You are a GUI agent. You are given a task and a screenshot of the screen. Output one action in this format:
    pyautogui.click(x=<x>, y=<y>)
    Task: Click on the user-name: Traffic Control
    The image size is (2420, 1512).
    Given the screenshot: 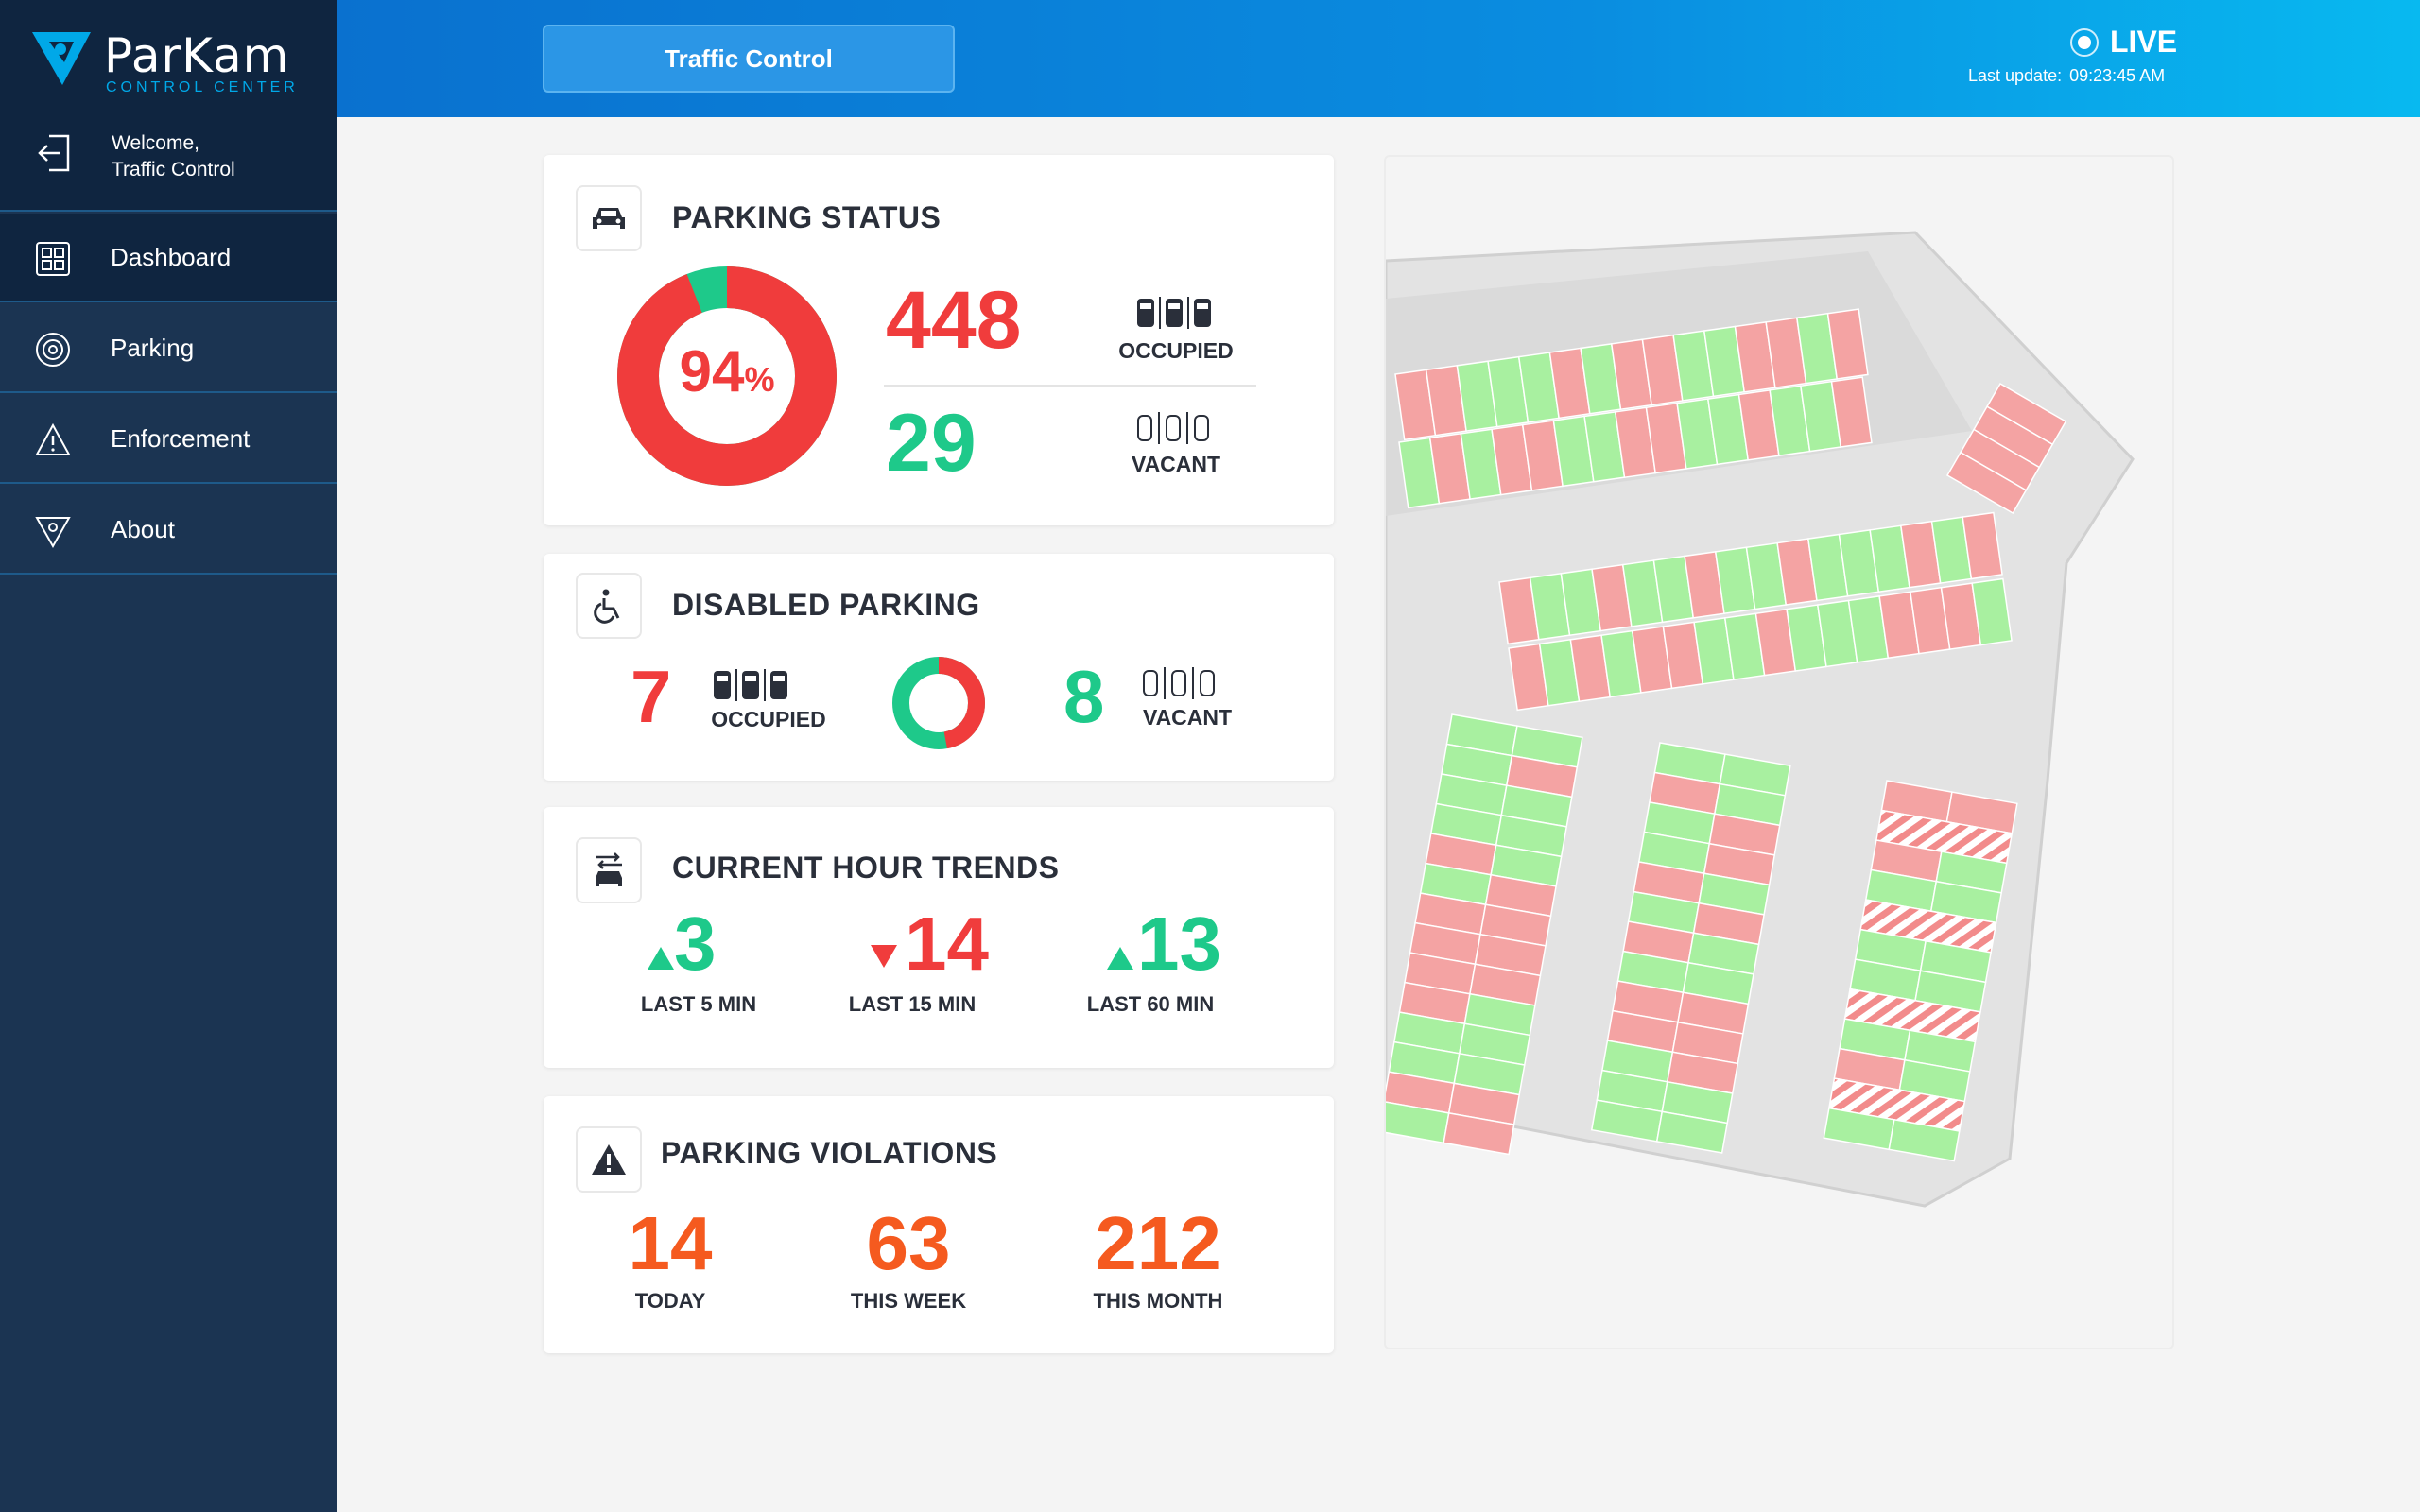 What is the action you would take?
    pyautogui.click(x=173, y=169)
    